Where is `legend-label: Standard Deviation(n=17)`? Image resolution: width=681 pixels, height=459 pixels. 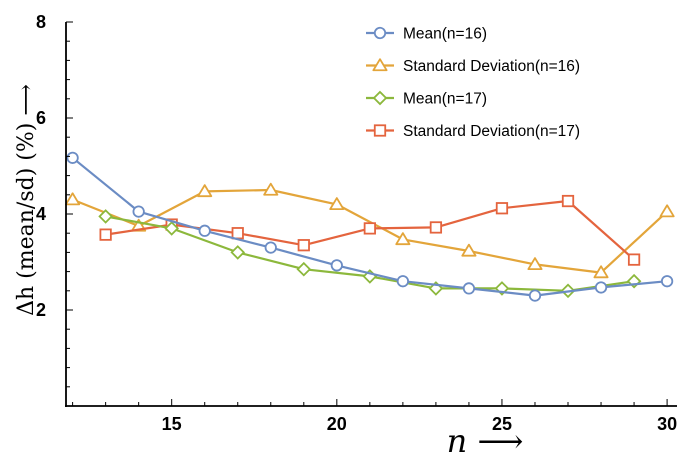 legend-label: Standard Deviation(n=17) is located at coordinates (491, 131).